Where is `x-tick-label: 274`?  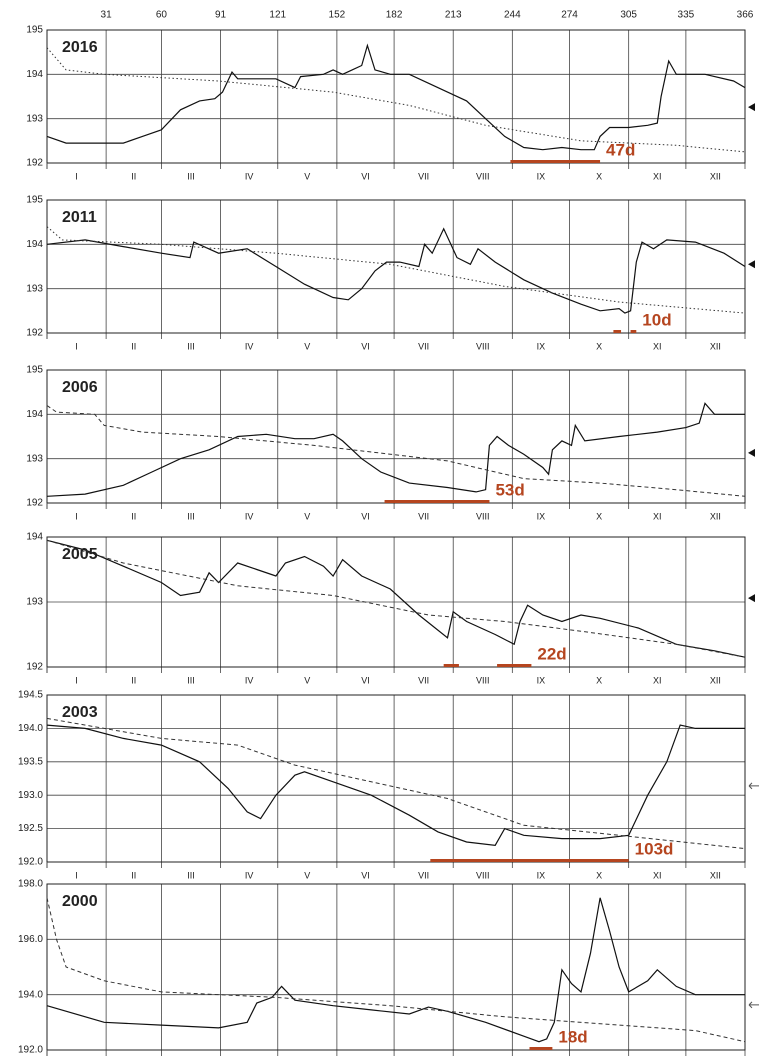
x-tick-label: 274 is located at coordinates (569, 15).